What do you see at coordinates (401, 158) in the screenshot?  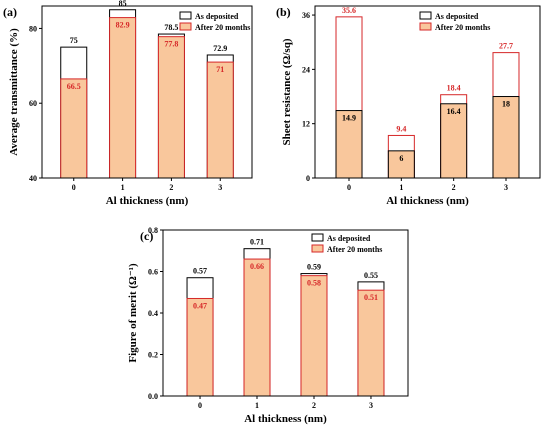 I see `data-label-as-deposited: 6` at bounding box center [401, 158].